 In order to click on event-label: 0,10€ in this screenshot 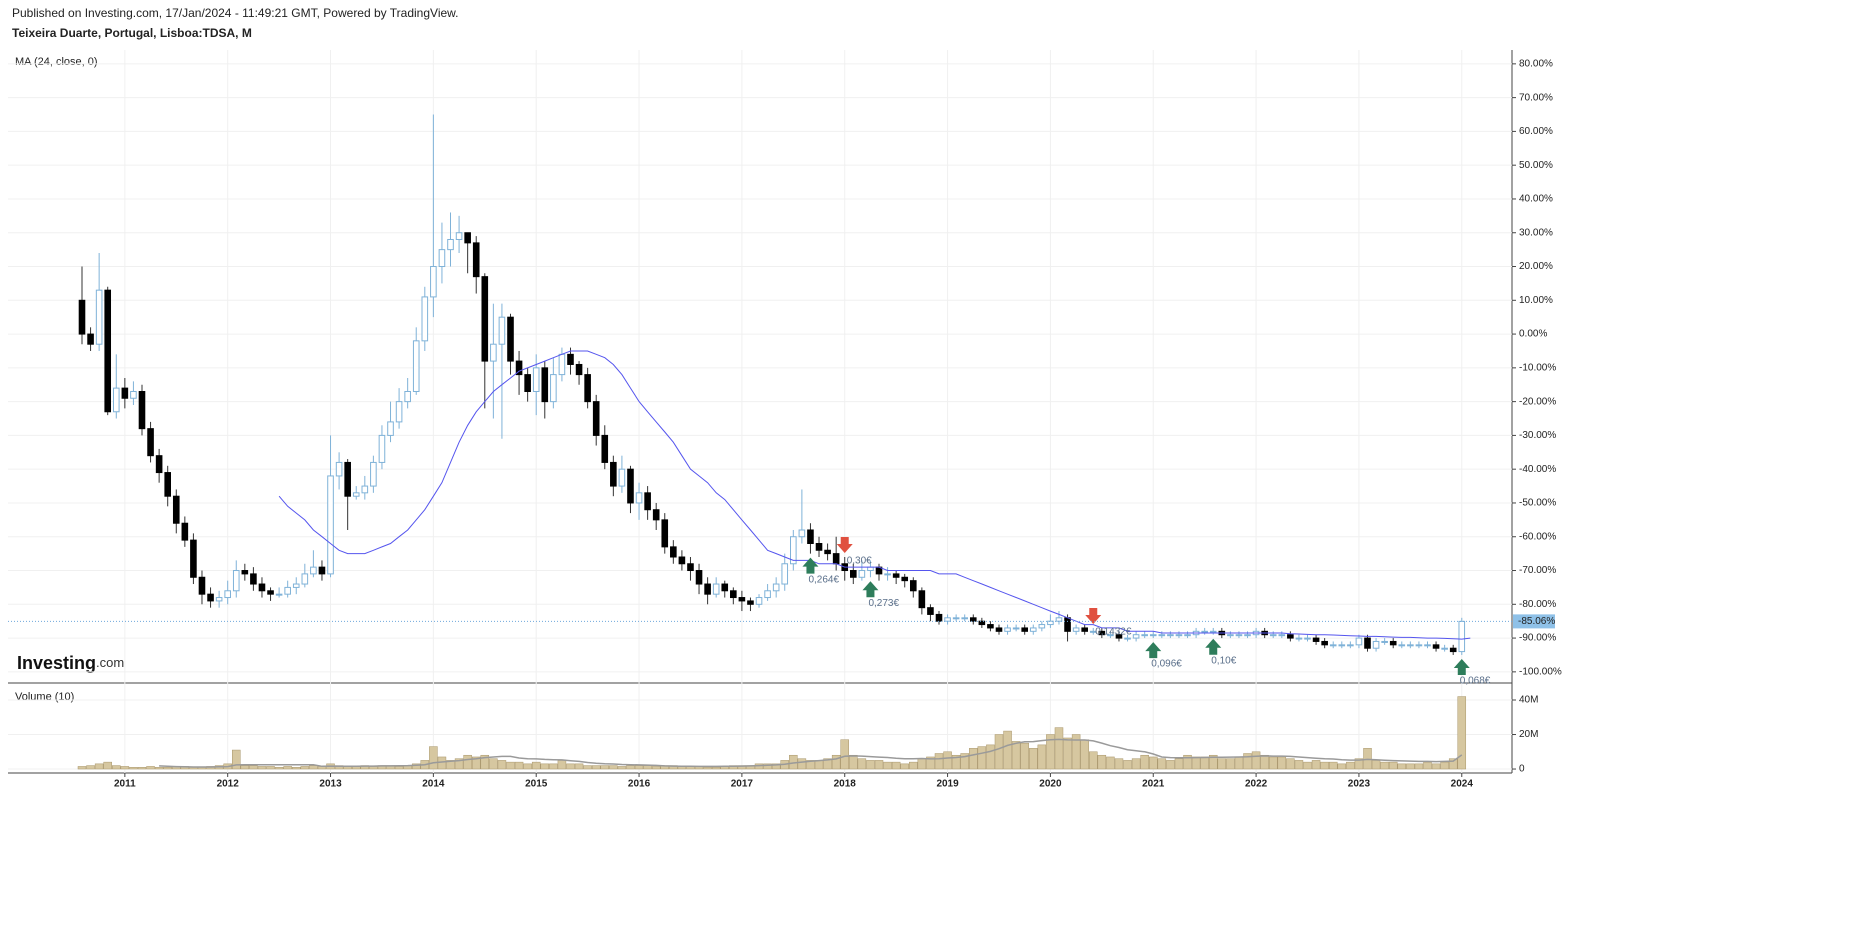, I will do `click(1223, 660)`.